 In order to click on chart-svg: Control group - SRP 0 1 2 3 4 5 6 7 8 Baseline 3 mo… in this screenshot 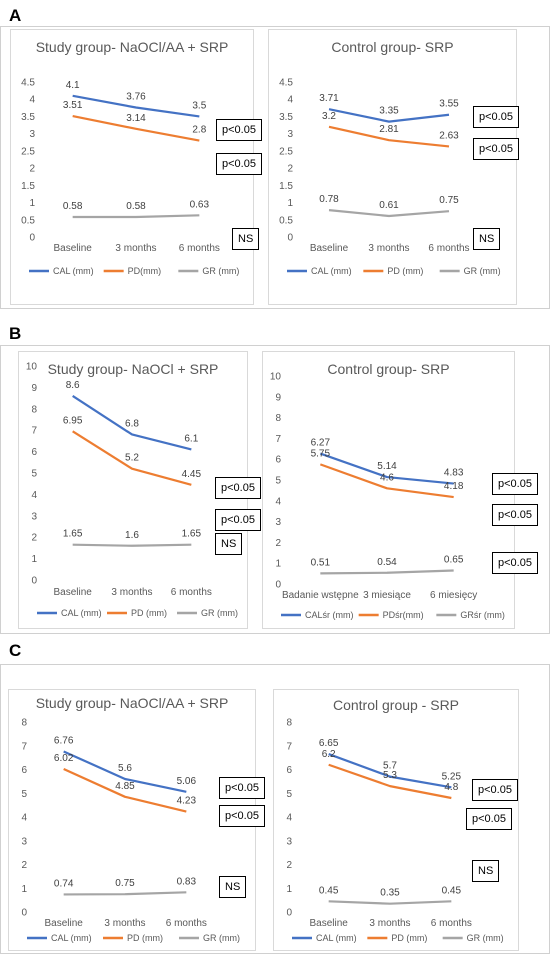, I will do `click(394, 820)`.